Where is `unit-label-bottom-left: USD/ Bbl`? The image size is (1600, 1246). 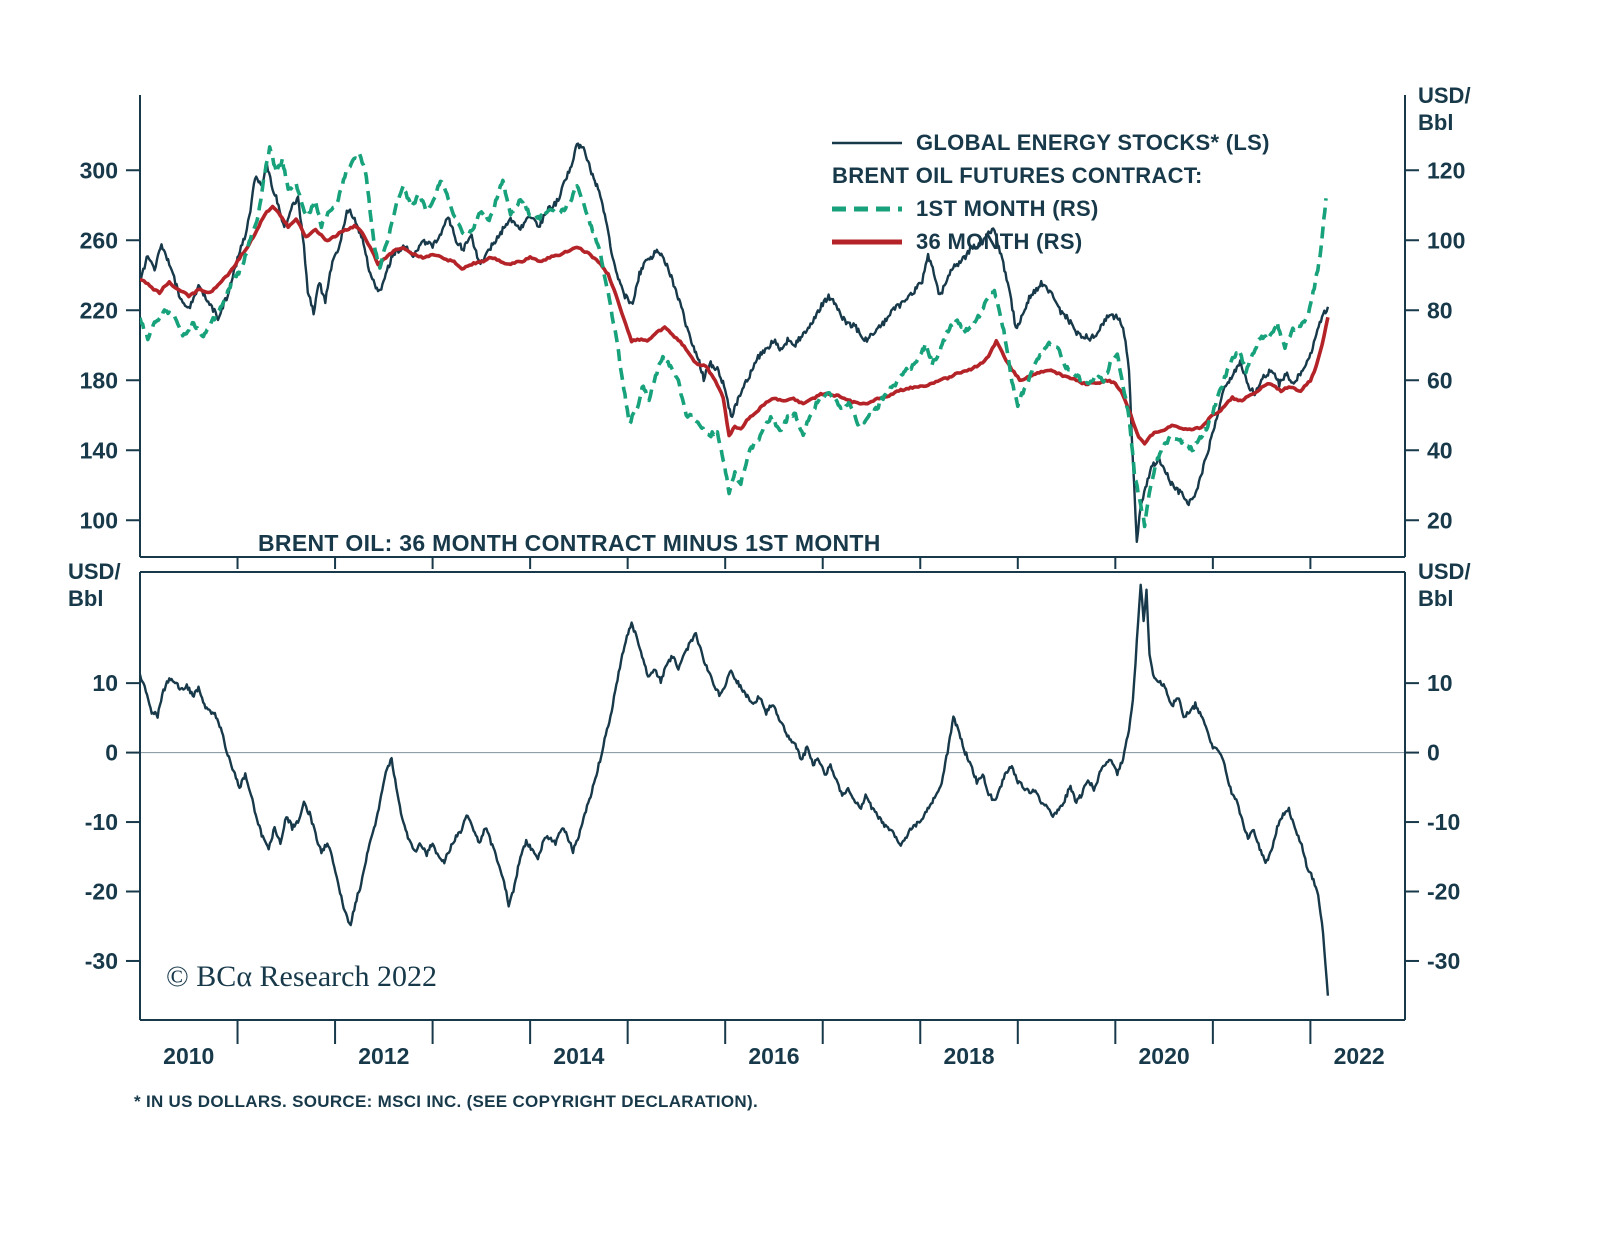 unit-label-bottom-left: USD/ Bbl is located at coordinates (94, 585).